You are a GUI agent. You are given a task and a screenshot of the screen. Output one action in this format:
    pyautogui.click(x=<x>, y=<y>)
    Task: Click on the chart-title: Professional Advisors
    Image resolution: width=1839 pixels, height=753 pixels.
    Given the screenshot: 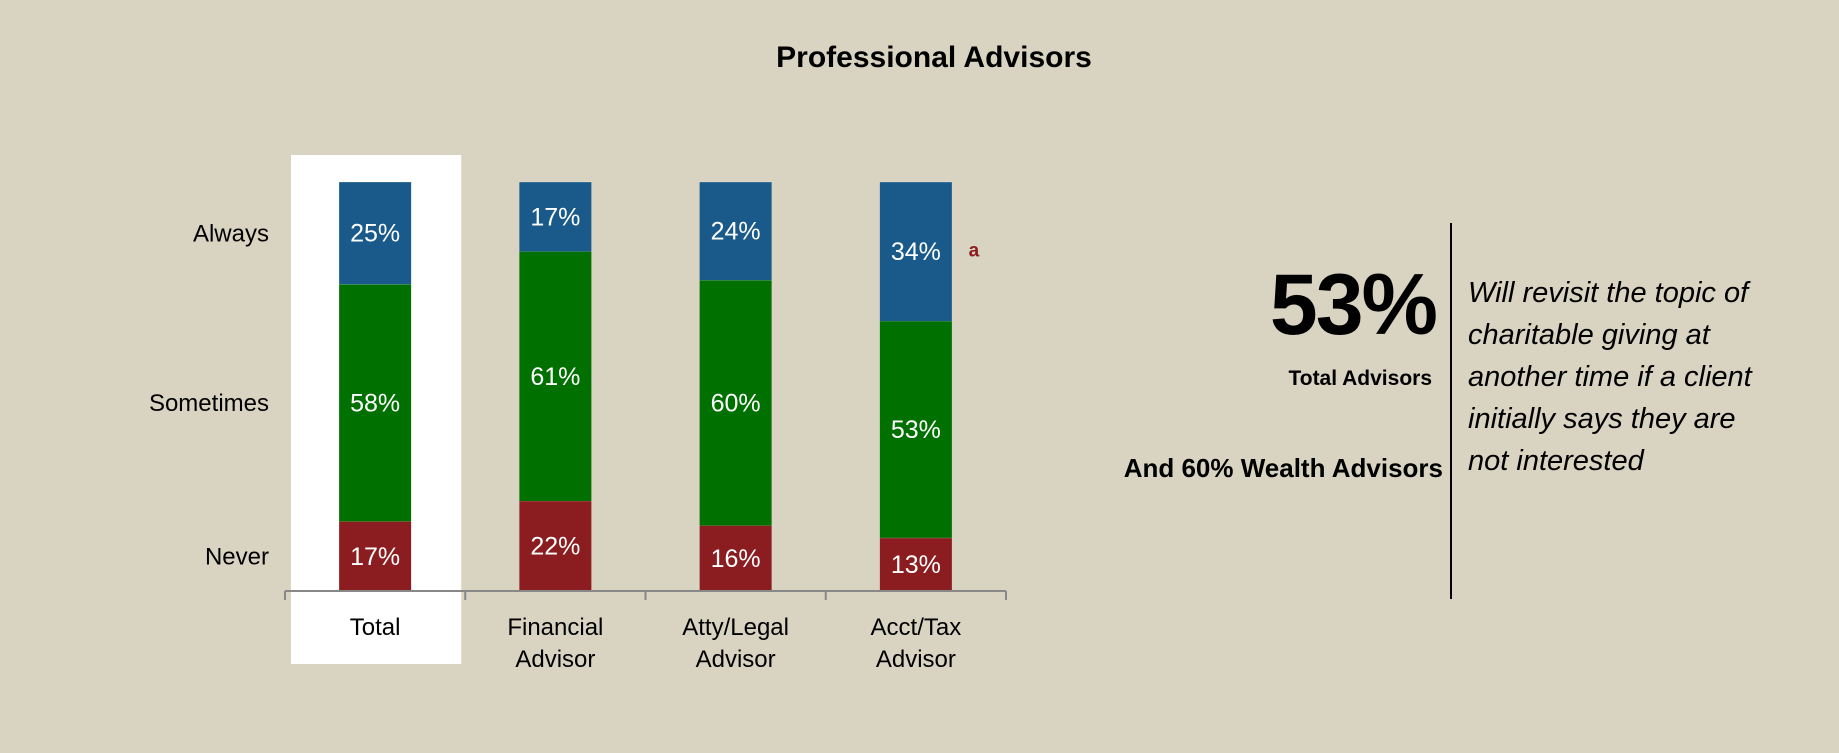 What is the action you would take?
    pyautogui.click(x=934, y=57)
    